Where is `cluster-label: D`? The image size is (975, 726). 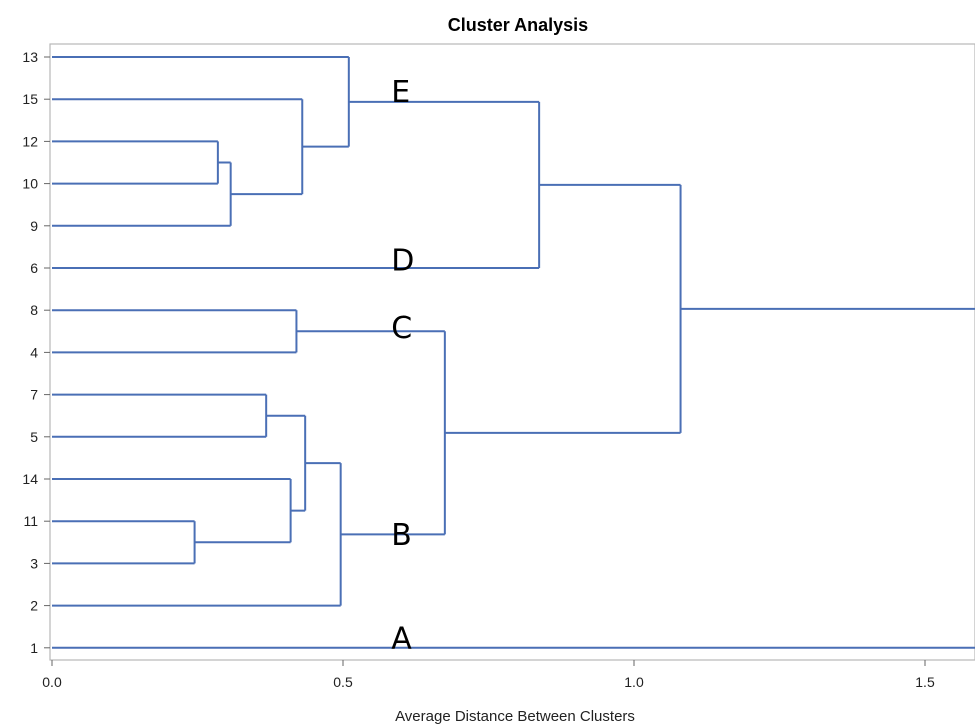 cluster-label: D is located at coordinates (402, 261).